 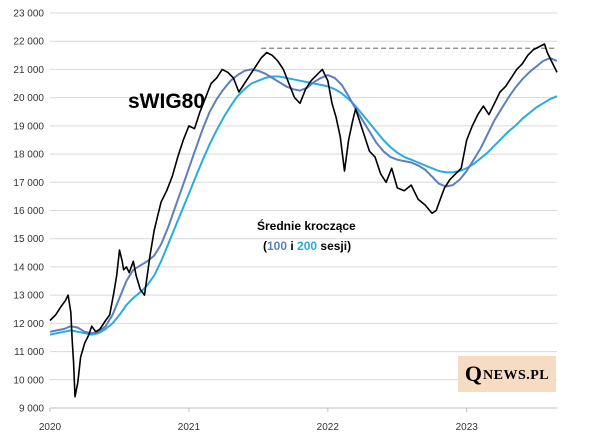 I want to click on annotation-ma200: 200, so click(x=307, y=246).